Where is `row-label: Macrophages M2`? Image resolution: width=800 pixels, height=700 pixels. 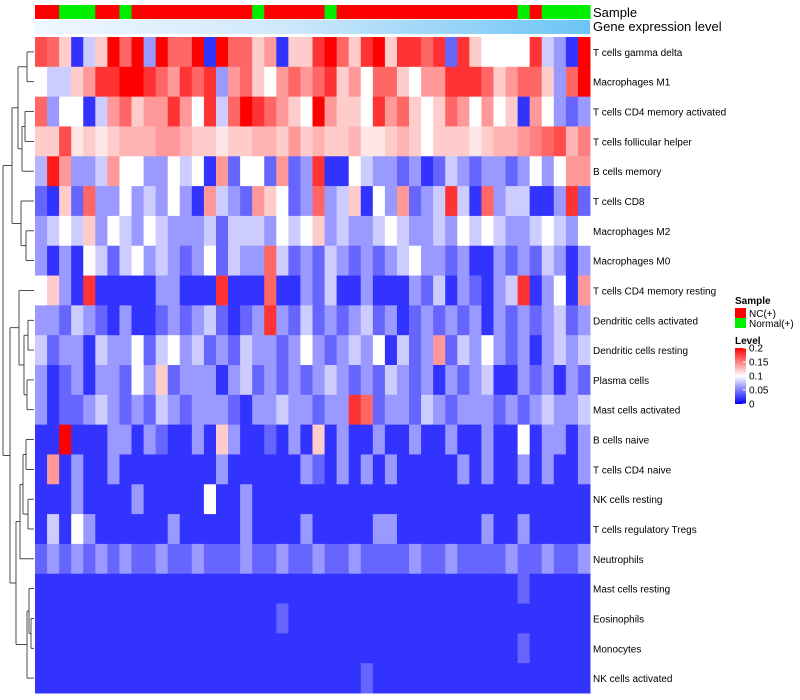
row-label: Macrophages M2 is located at coordinates (632, 232).